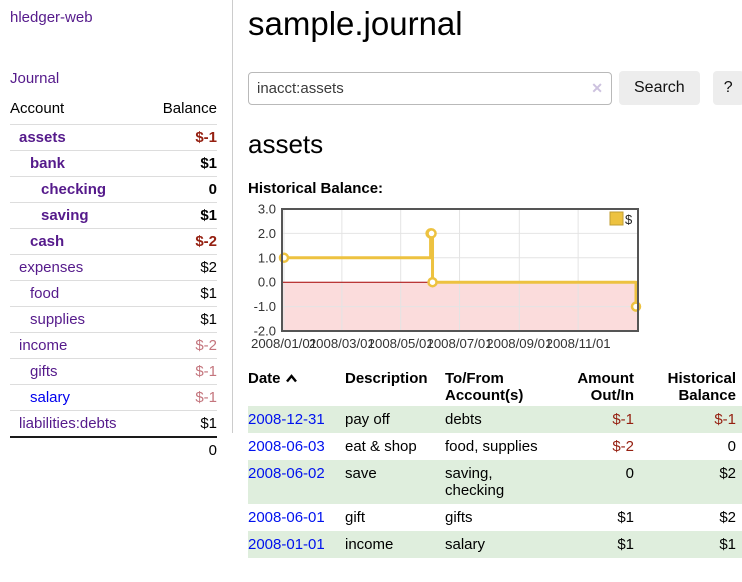  I want to click on account-link-checking: checking, so click(74, 189).